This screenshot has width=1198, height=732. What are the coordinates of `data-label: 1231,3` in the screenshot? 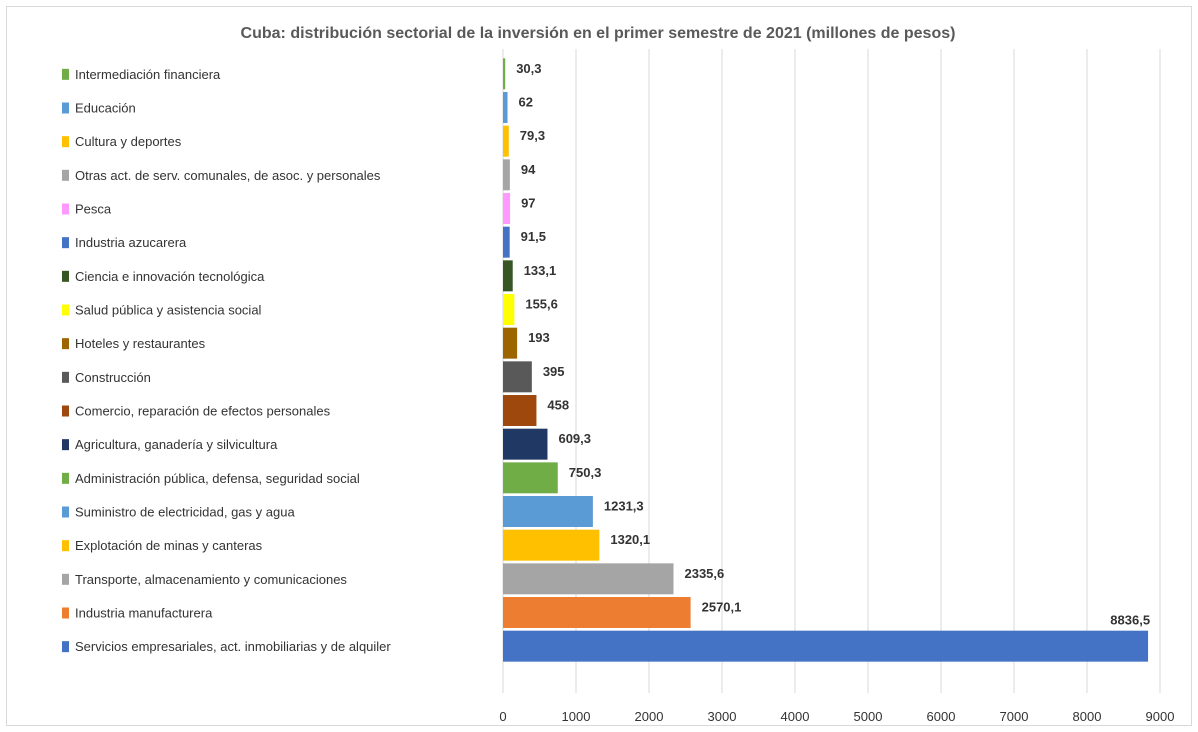 It's located at (624, 506).